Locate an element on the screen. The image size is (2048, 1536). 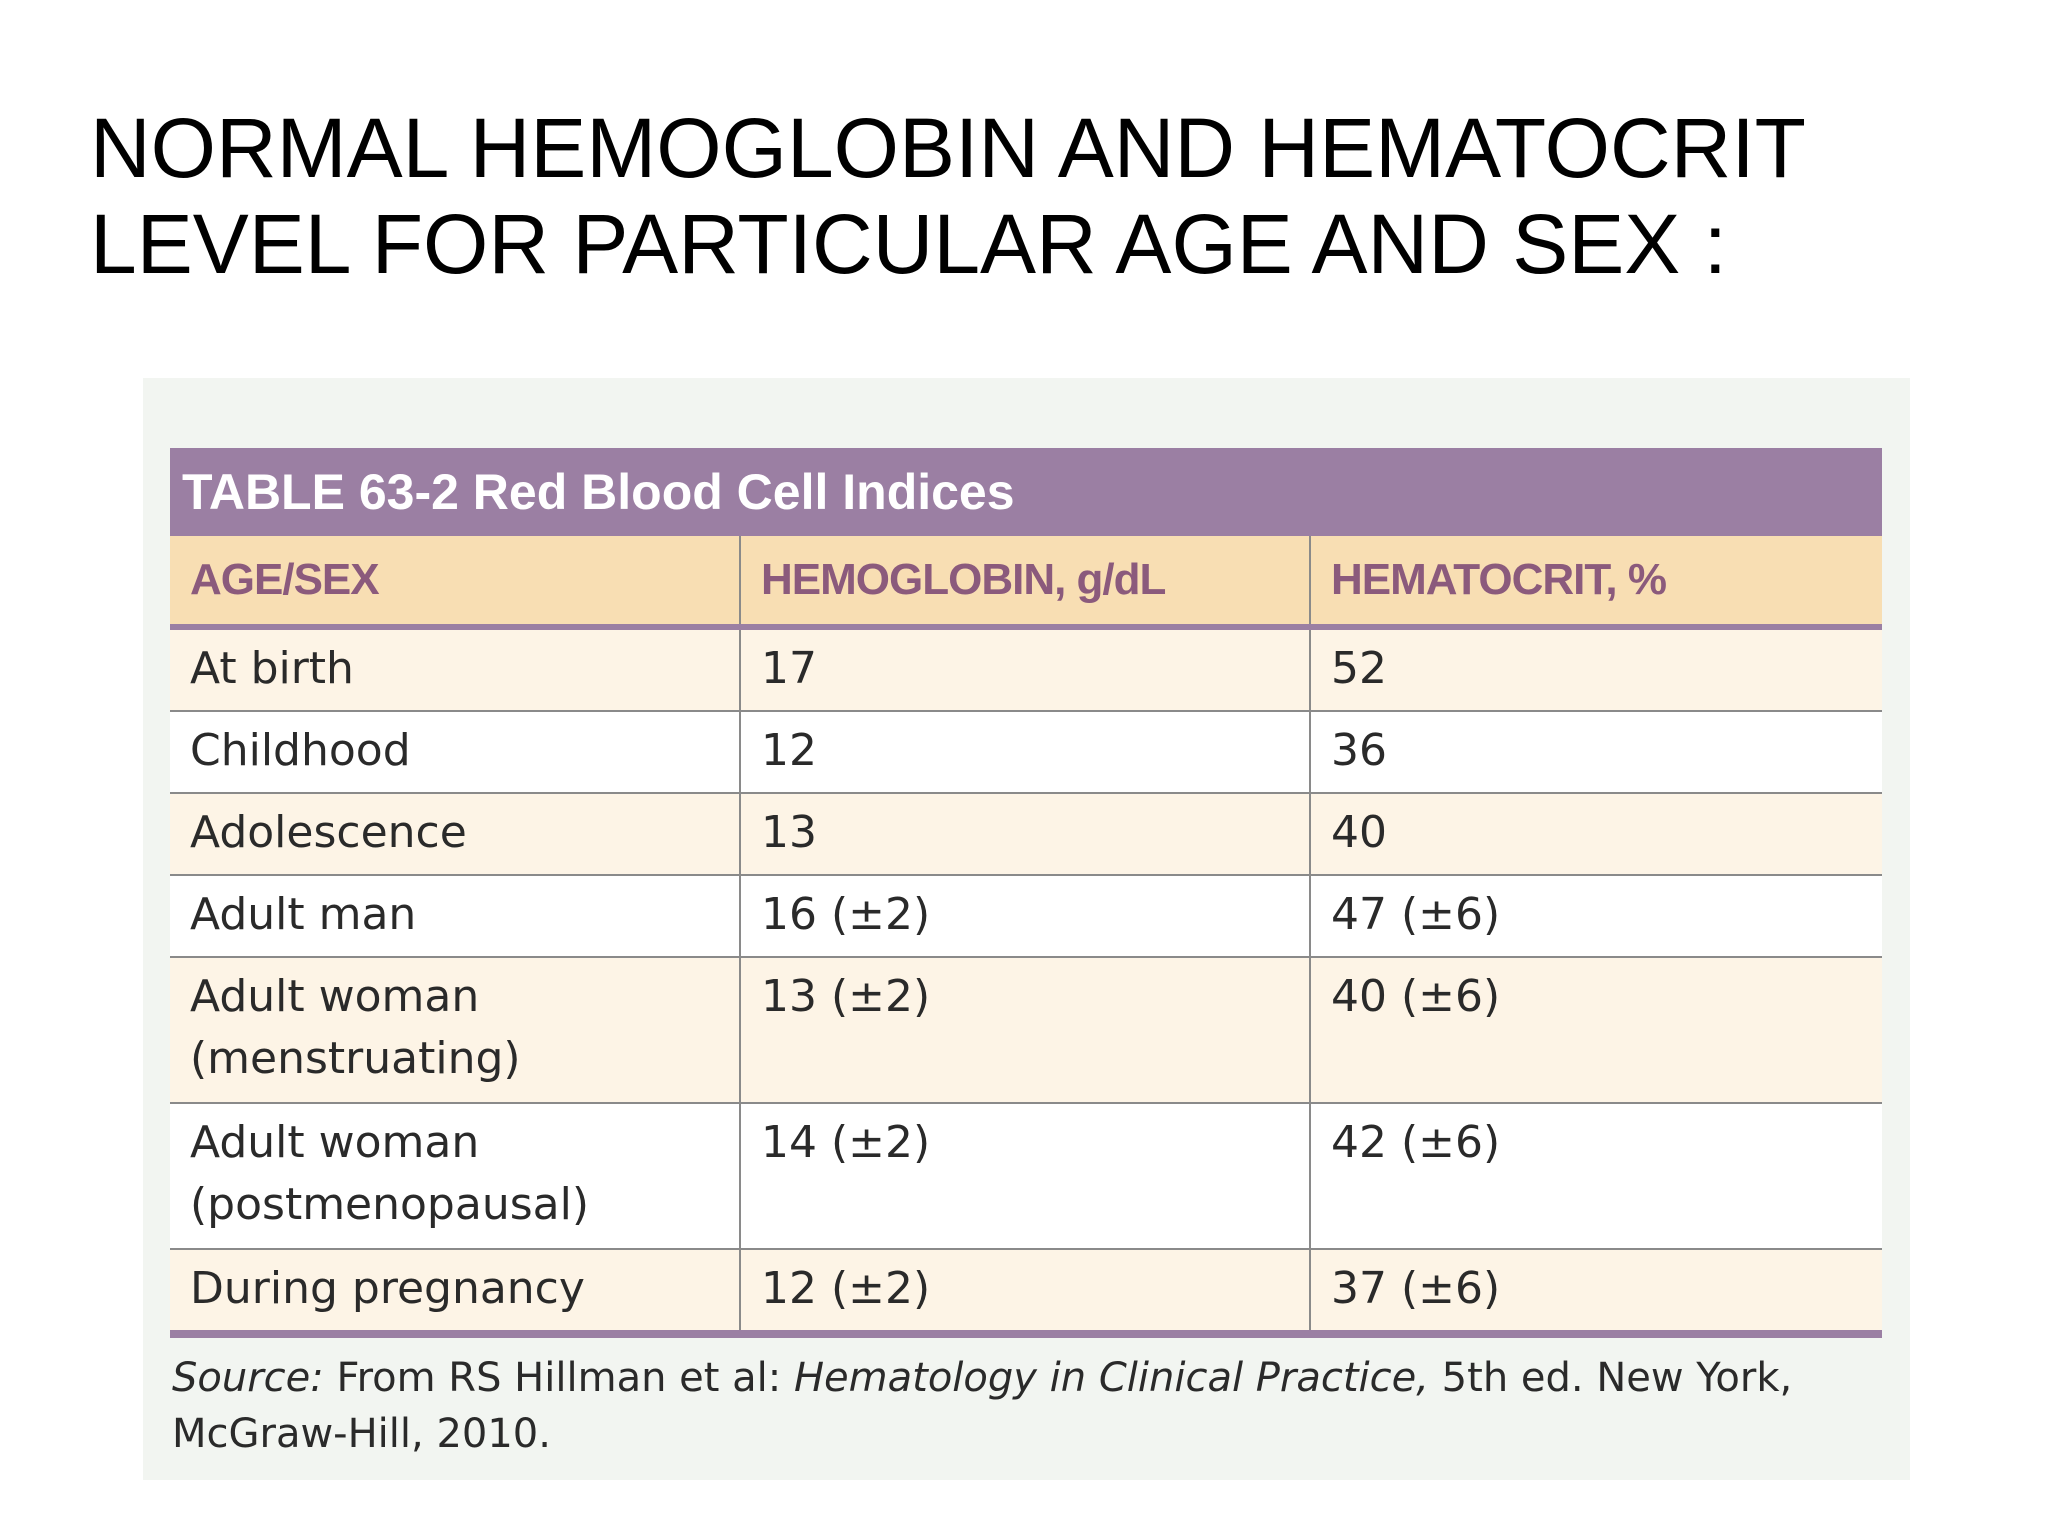
cell-age-sex: Childhood is located at coordinates (455, 752).